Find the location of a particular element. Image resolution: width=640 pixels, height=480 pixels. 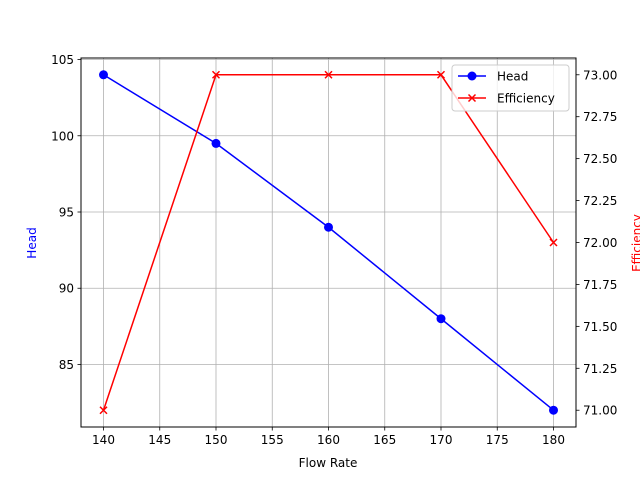

y-right-tick-label: 71.00 is located at coordinates (600, 411).